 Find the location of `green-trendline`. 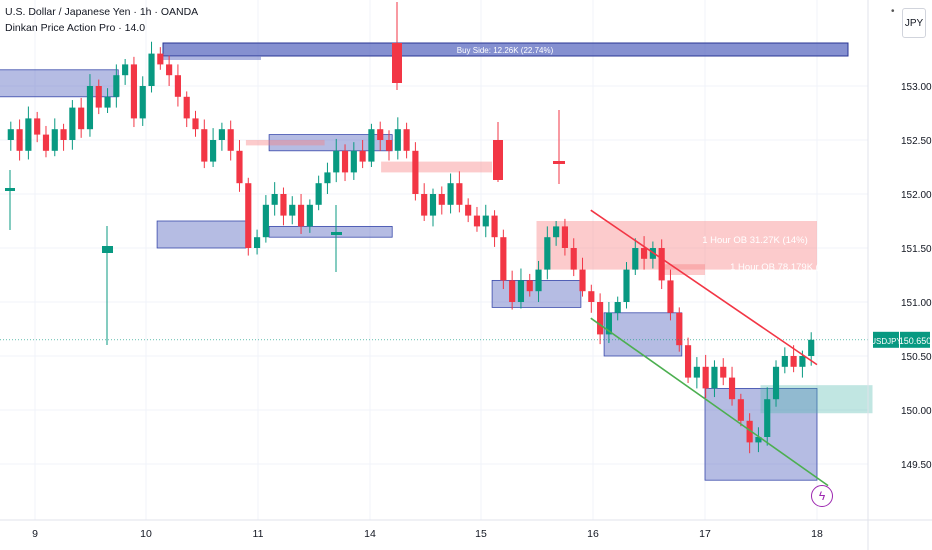

green-trendline is located at coordinates (709, 402).